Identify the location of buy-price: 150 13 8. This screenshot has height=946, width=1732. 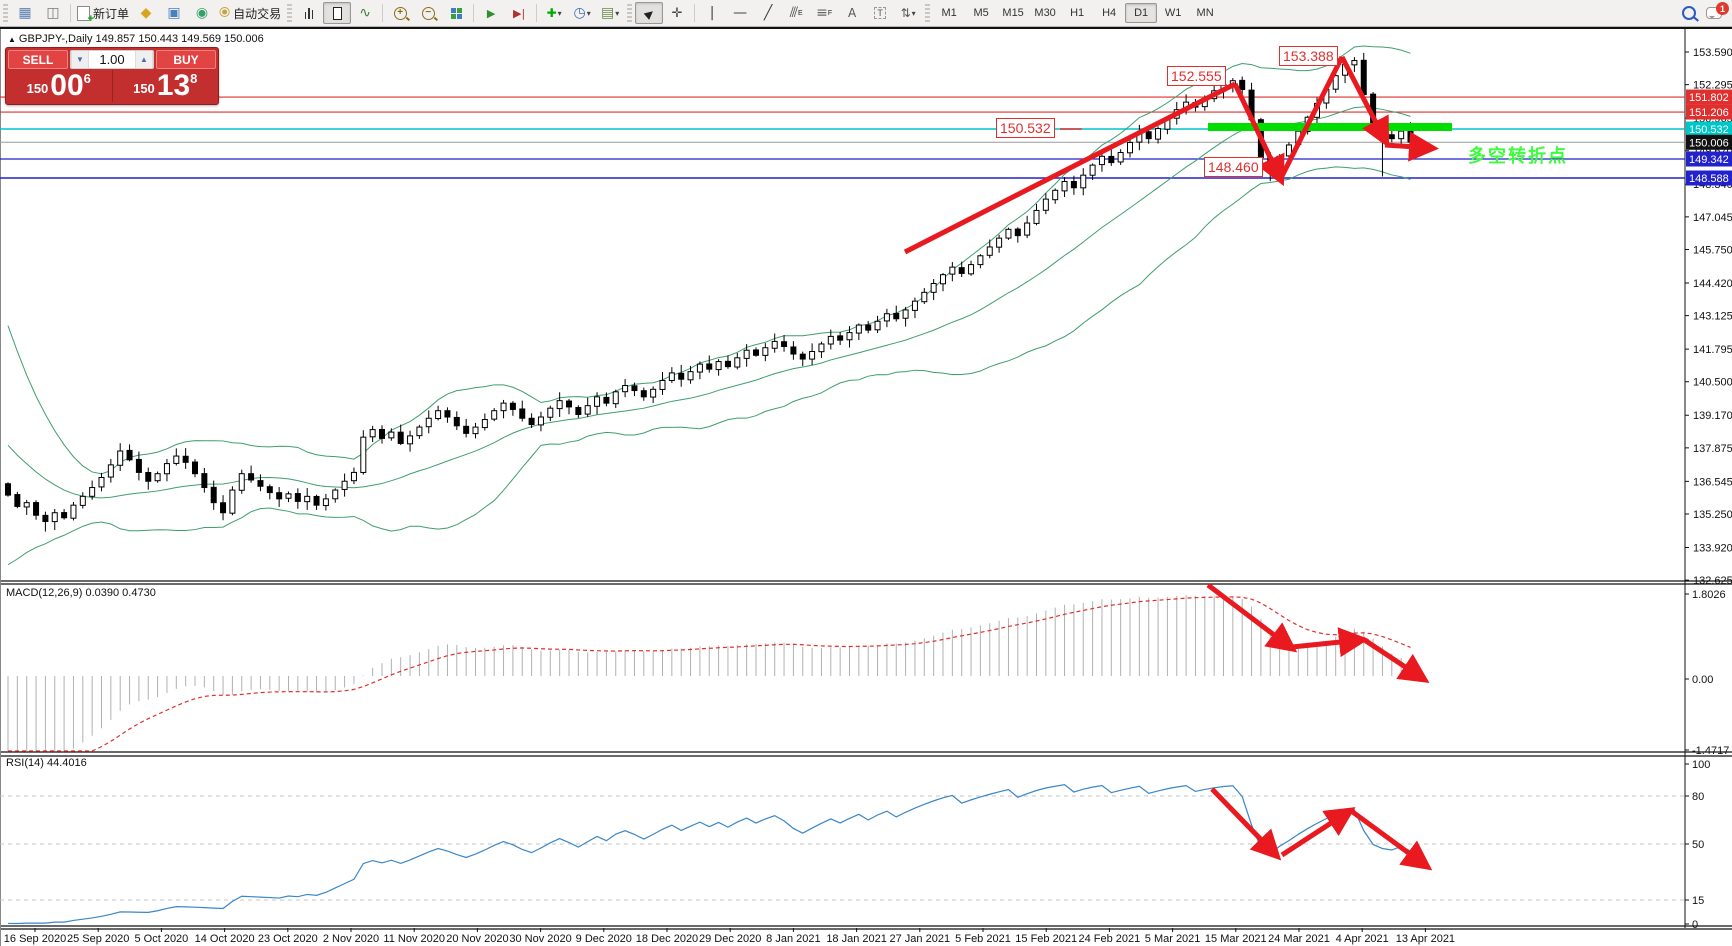
(166, 86).